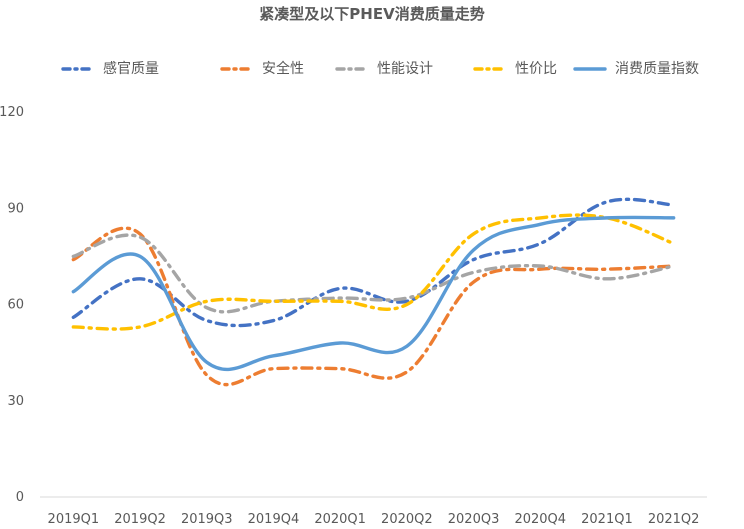  What do you see at coordinates (340, 519) in the screenshot?
I see `x-tick-label: 2020Q1` at bounding box center [340, 519].